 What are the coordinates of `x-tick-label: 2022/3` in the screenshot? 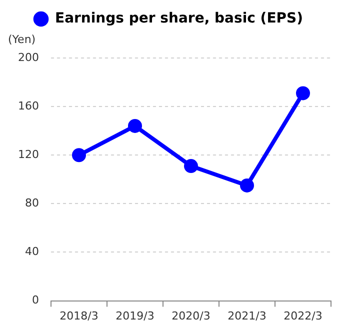 It's located at (303, 315).